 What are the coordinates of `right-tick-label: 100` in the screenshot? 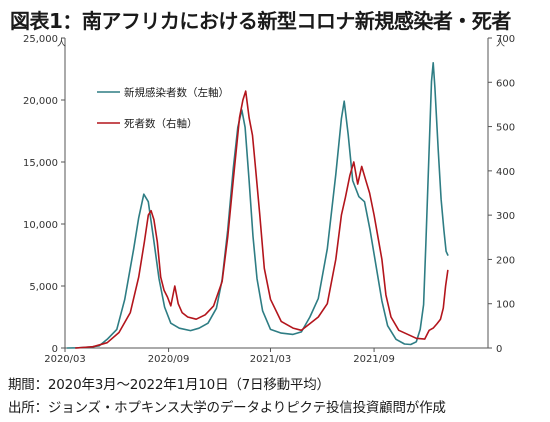 It's located at (505, 305).